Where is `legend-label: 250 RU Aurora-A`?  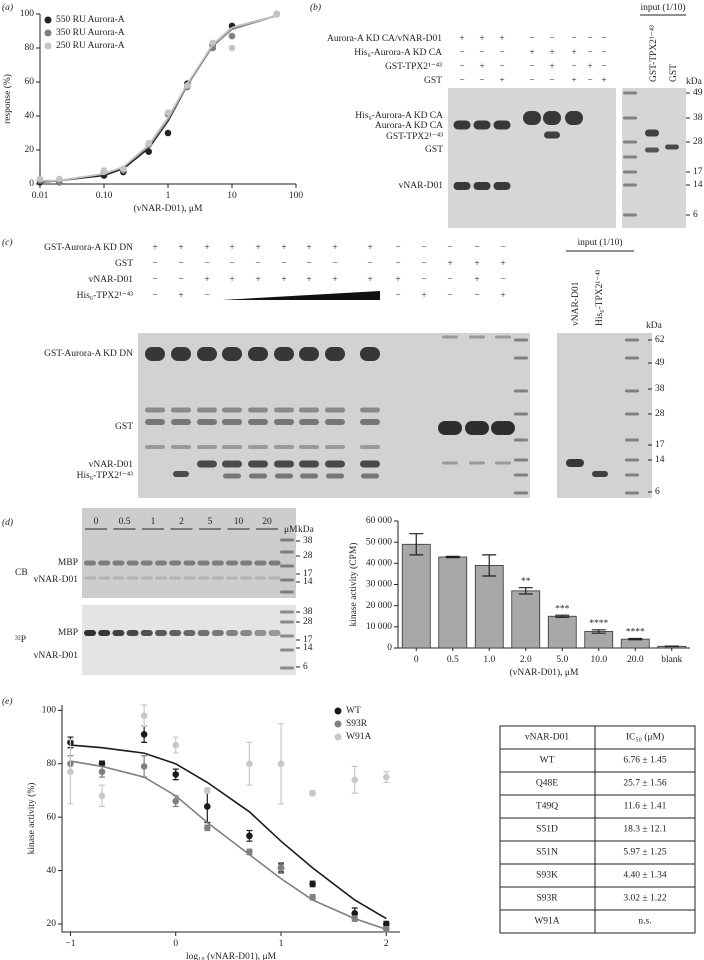
legend-label: 250 RU Aurora-A is located at coordinates (90, 46).